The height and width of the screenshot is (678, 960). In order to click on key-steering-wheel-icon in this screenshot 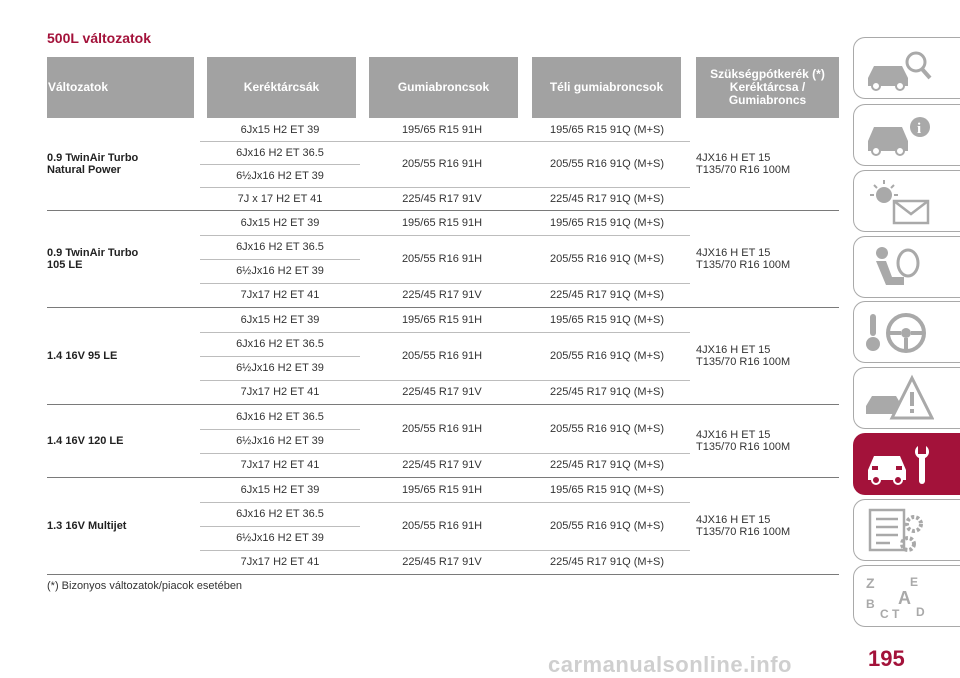, I will do `click(896, 333)`.